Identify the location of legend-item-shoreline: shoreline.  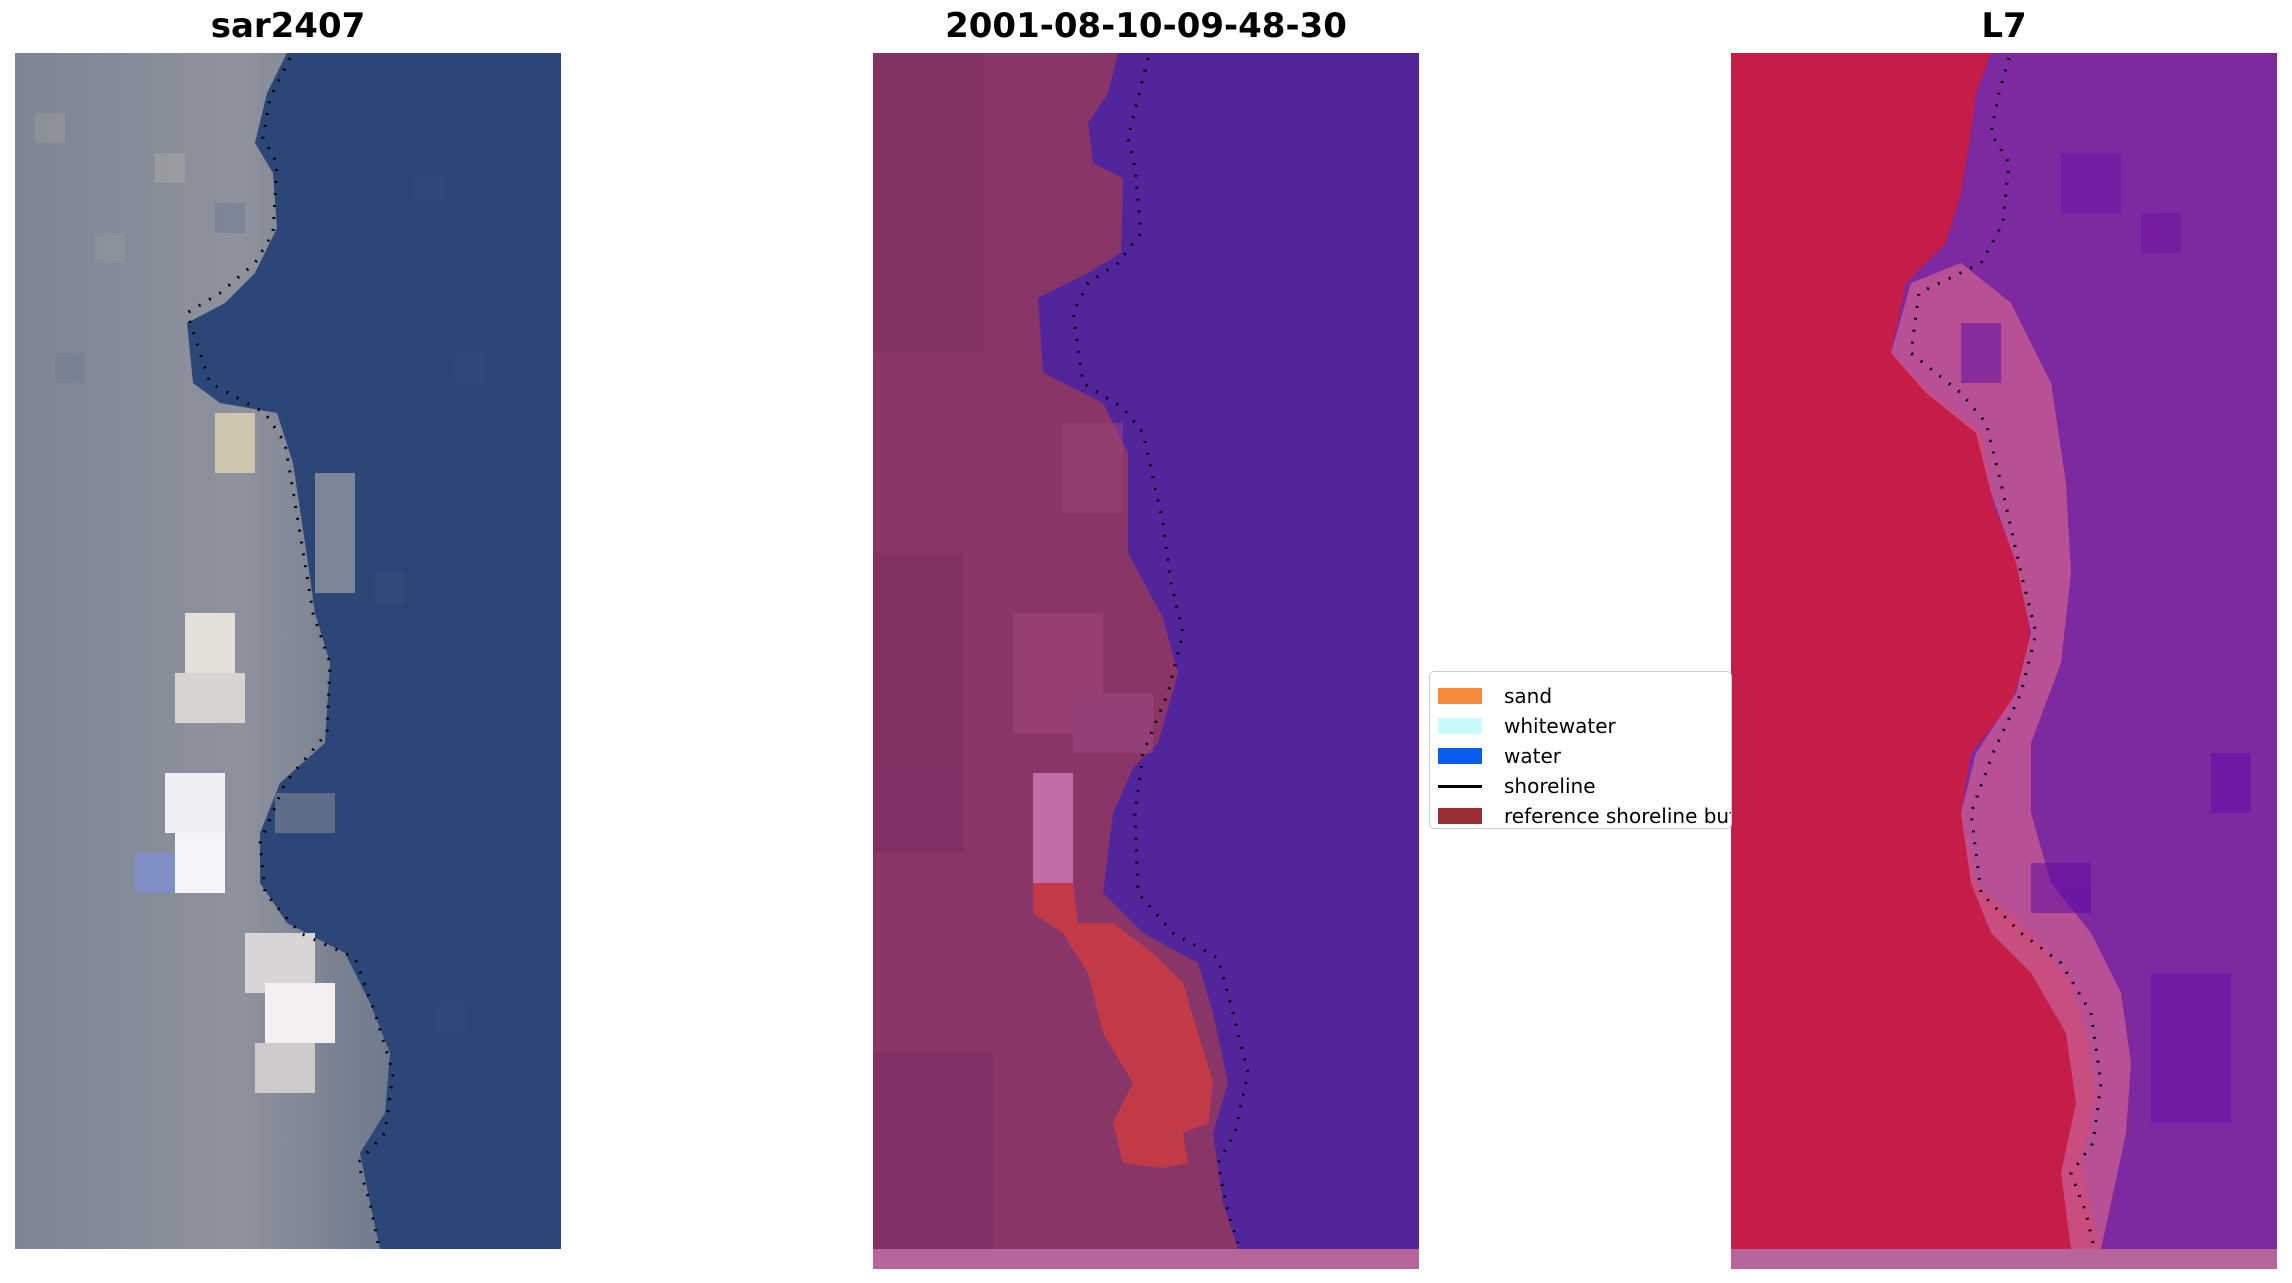
(1517, 786).